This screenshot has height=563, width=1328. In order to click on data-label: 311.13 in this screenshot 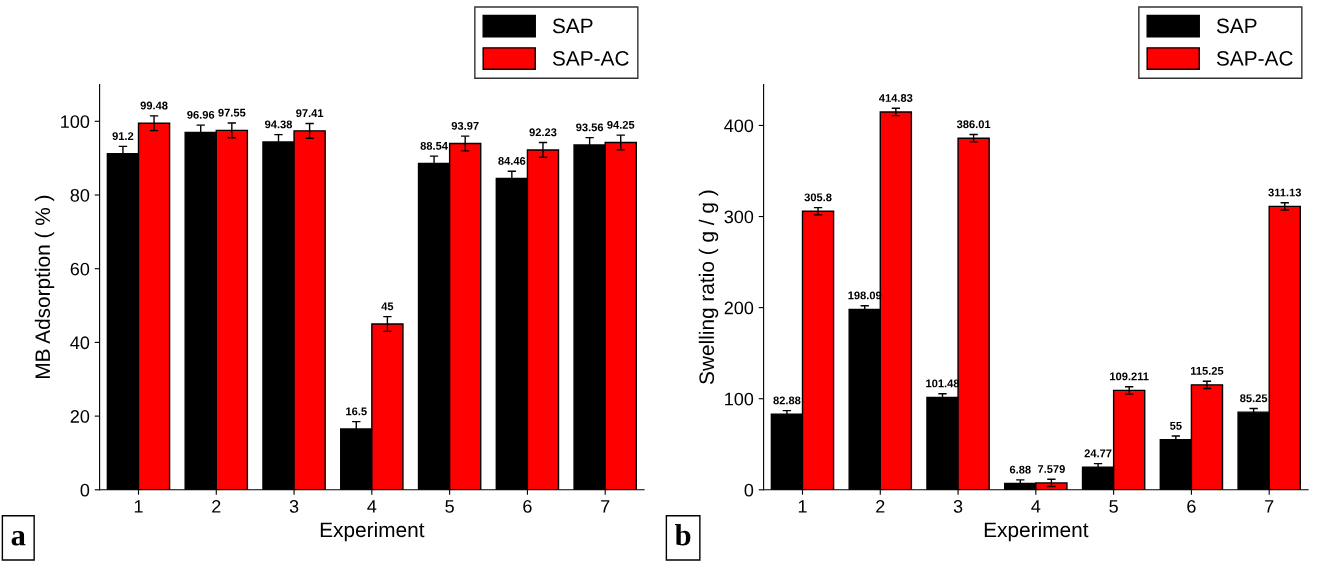, I will do `click(1285, 192)`.